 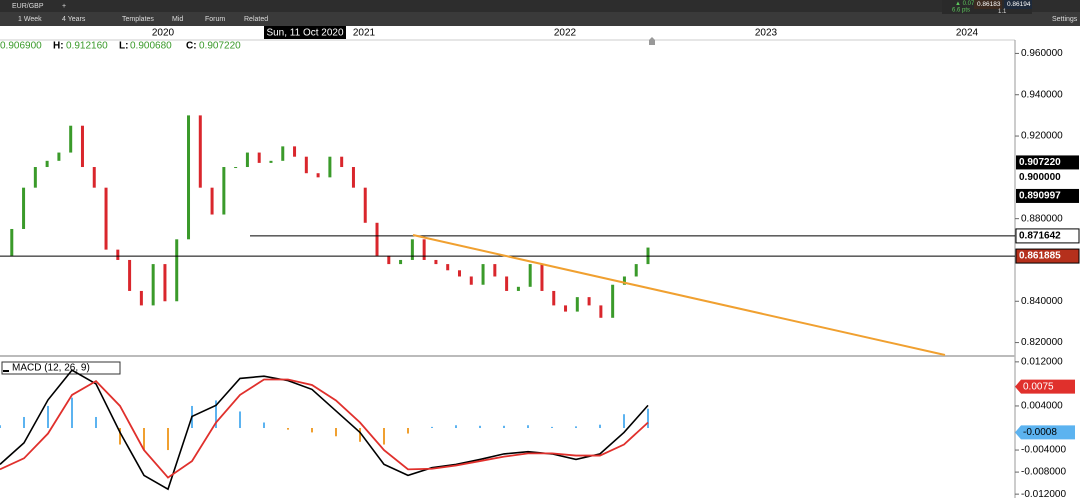 I want to click on add-tab: +, so click(x=64, y=6).